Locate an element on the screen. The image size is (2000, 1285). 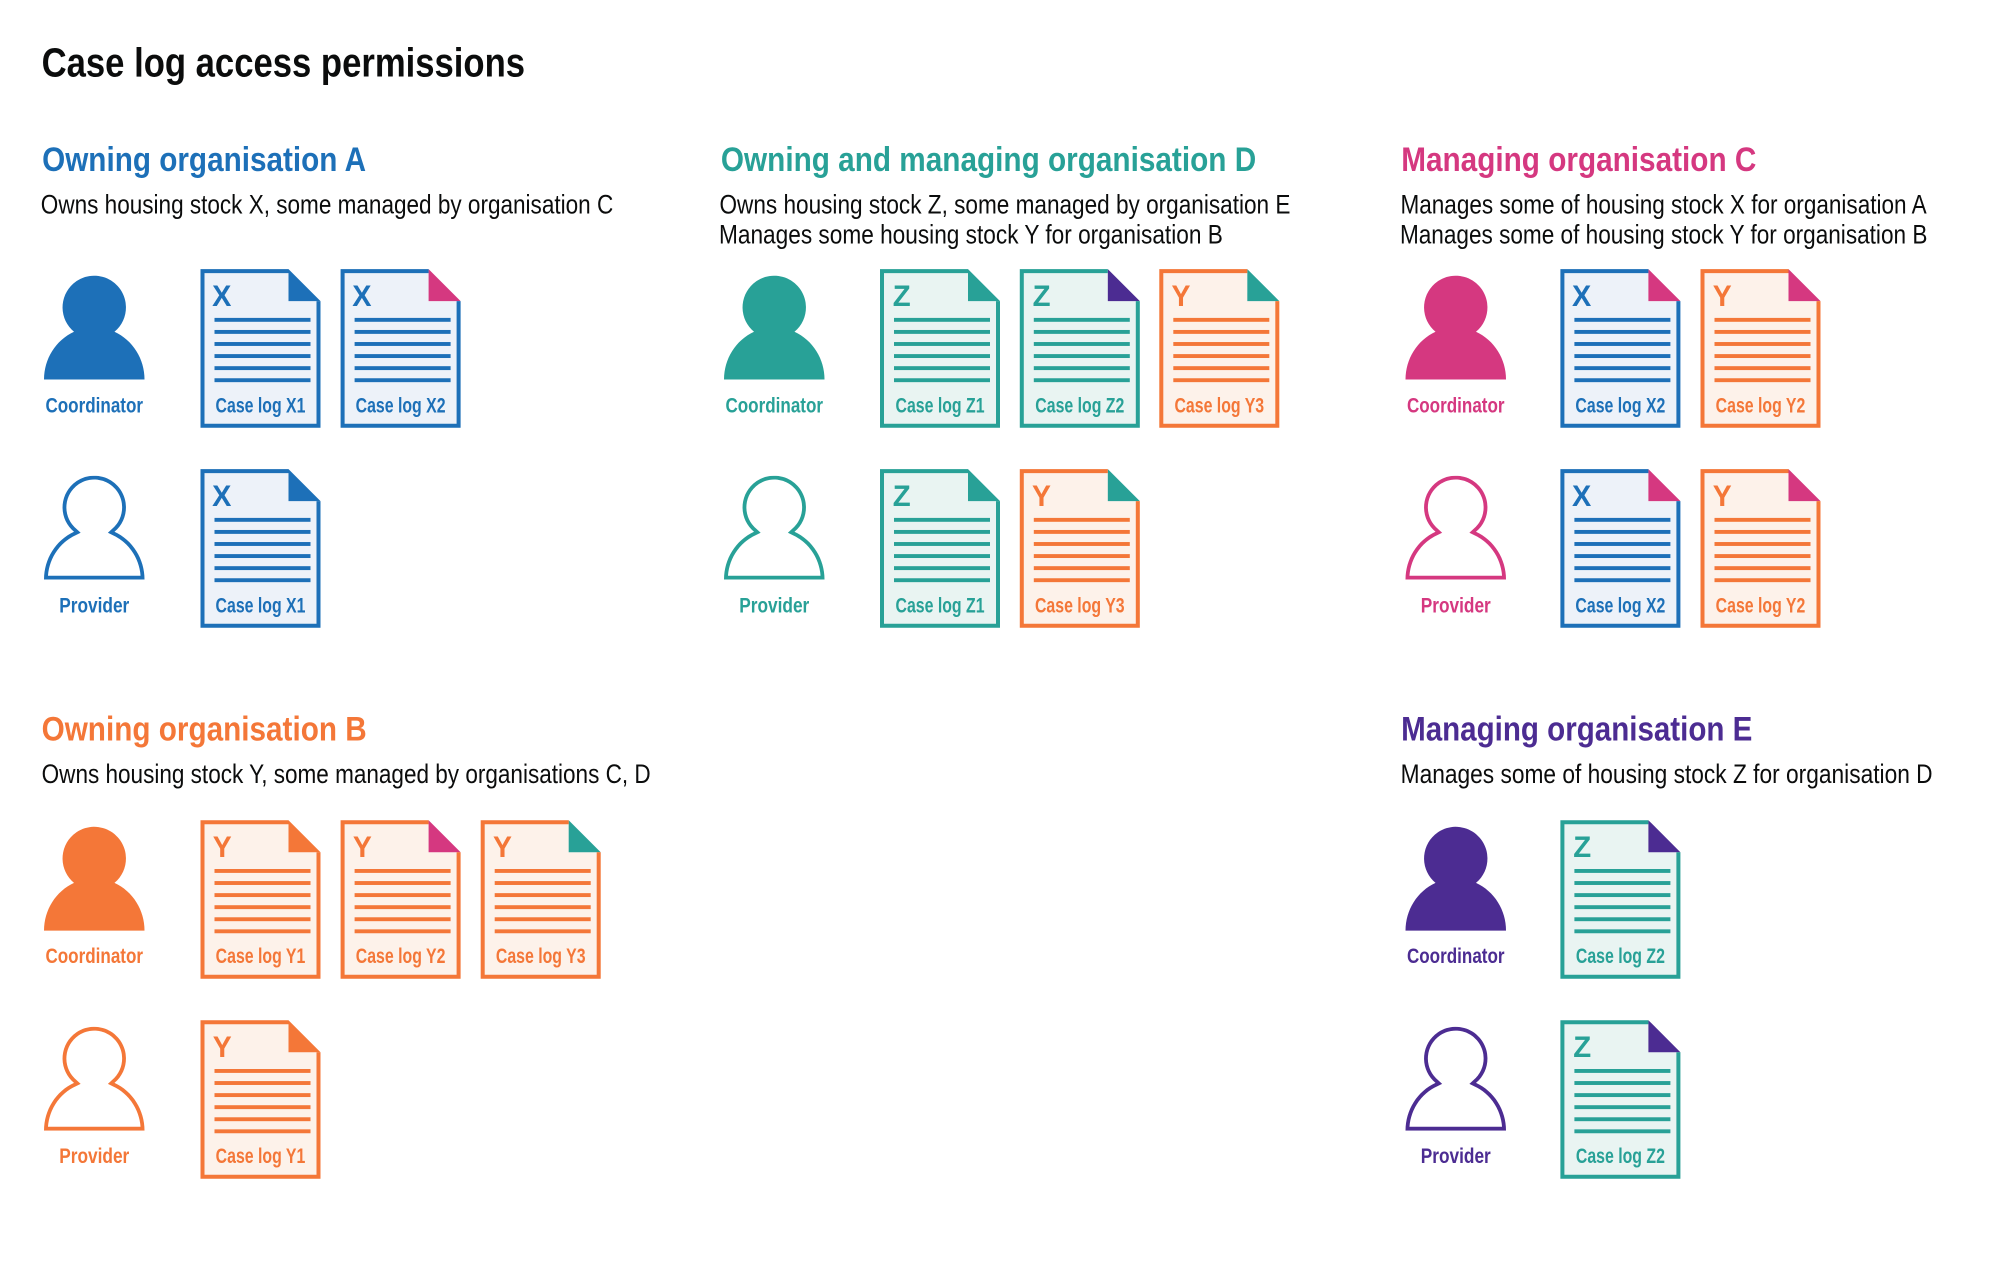
svg-text: Owning organisation A is located at coordinates (204, 159).